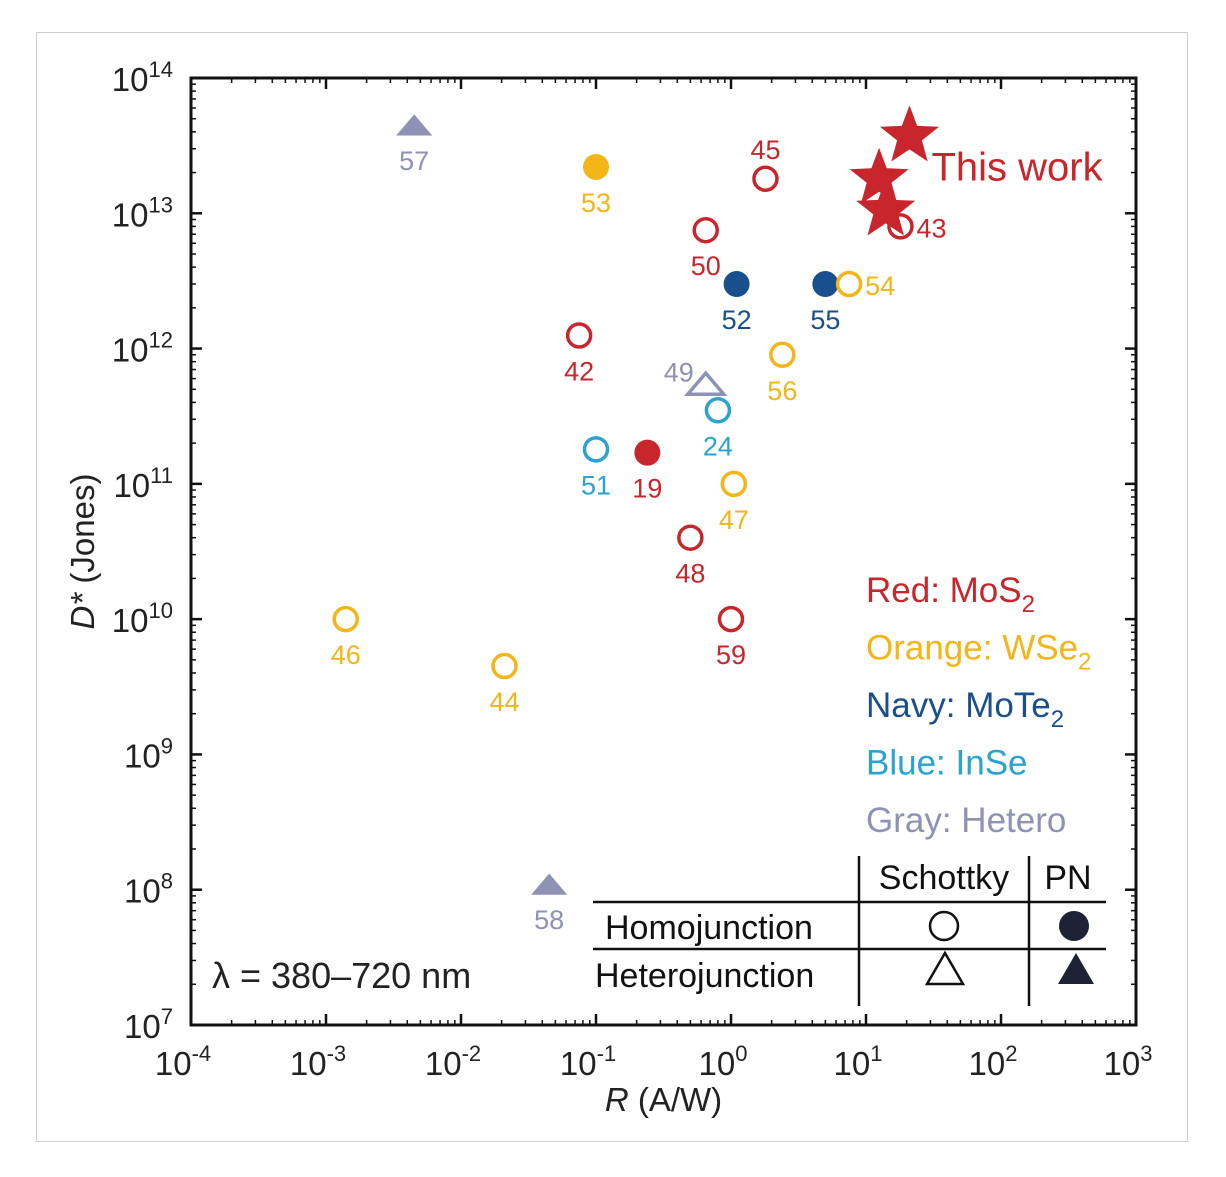  I want to click on x-tick-label: 10⁻³, so click(318, 1061).